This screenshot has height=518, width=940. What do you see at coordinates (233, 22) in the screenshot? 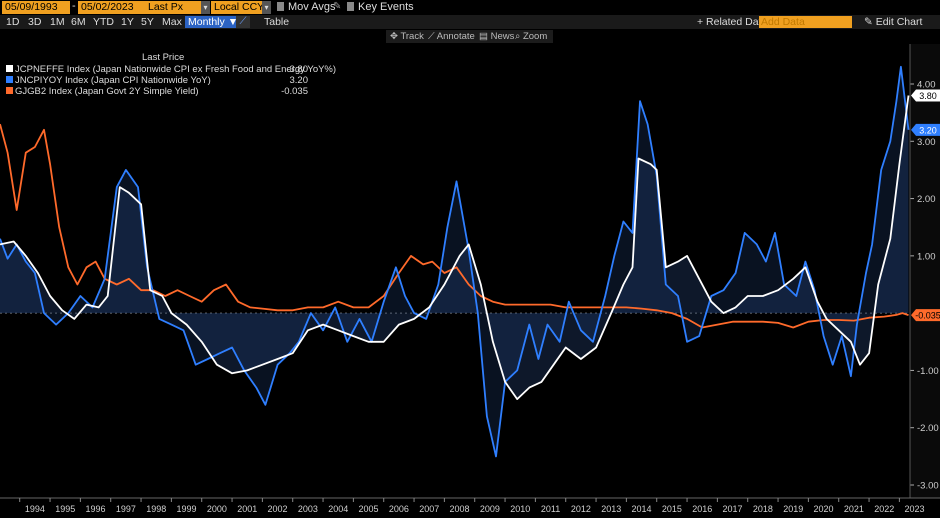
I see `frequency-dropdown-icon: ▼` at bounding box center [233, 22].